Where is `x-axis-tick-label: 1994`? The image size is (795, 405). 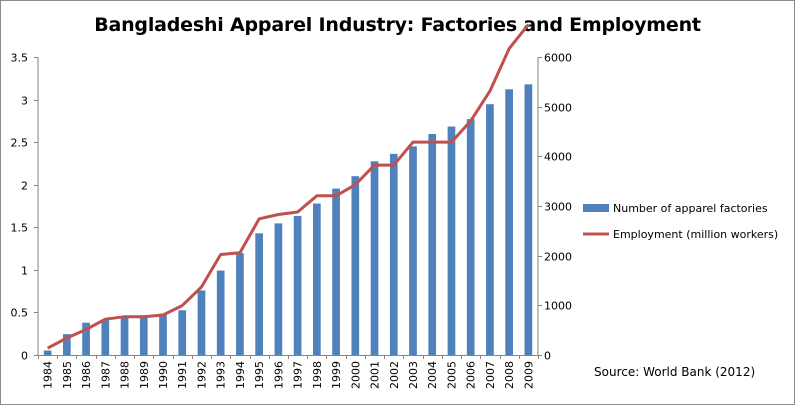
x-axis-tick-label: 1994 is located at coordinates (240, 375).